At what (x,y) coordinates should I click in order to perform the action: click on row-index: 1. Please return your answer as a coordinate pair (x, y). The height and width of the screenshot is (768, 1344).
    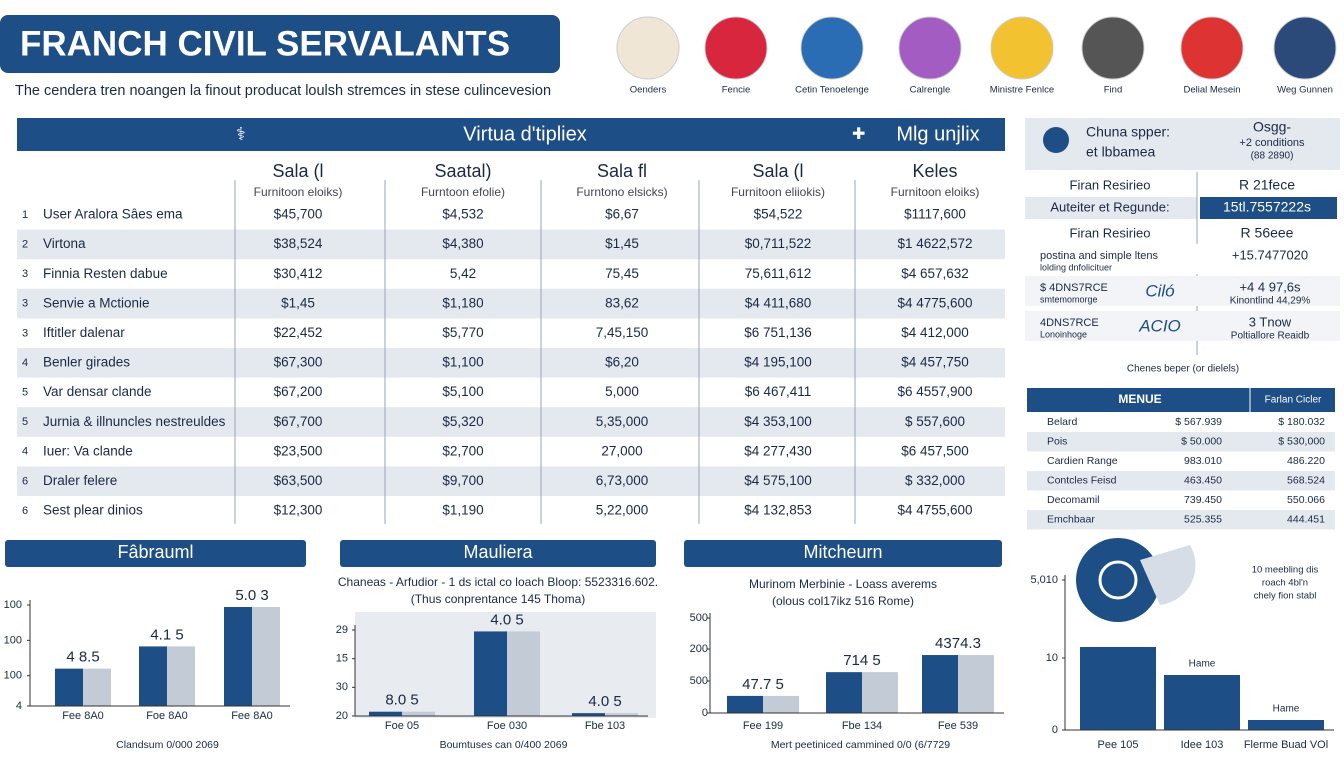
    Looking at the image, I should click on (25, 215).